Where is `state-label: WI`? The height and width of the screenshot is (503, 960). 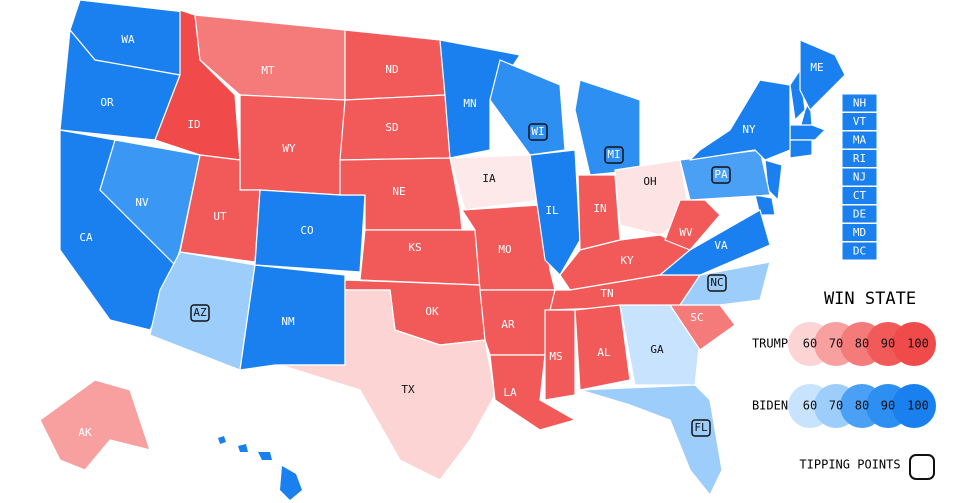 state-label: WI is located at coordinates (537, 131).